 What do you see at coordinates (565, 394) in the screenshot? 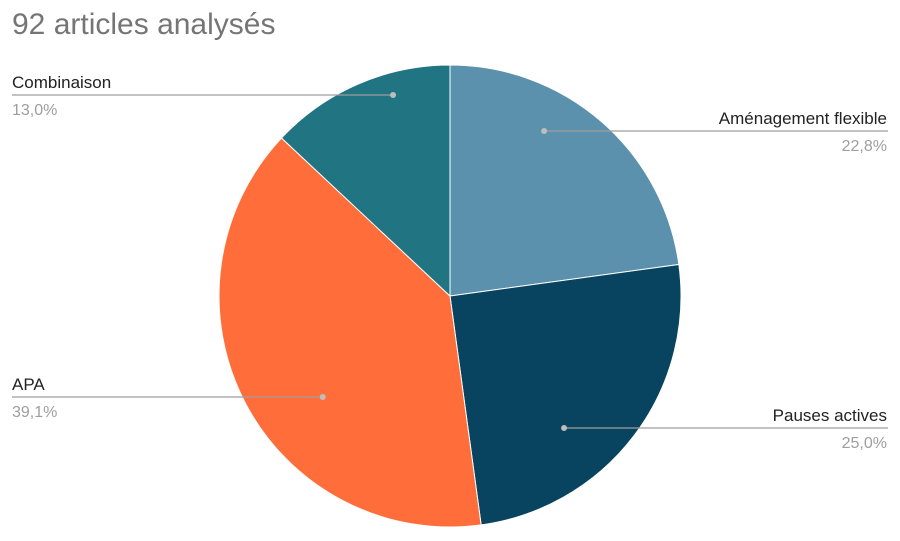
I see `pie-slice-pauses-actives` at bounding box center [565, 394].